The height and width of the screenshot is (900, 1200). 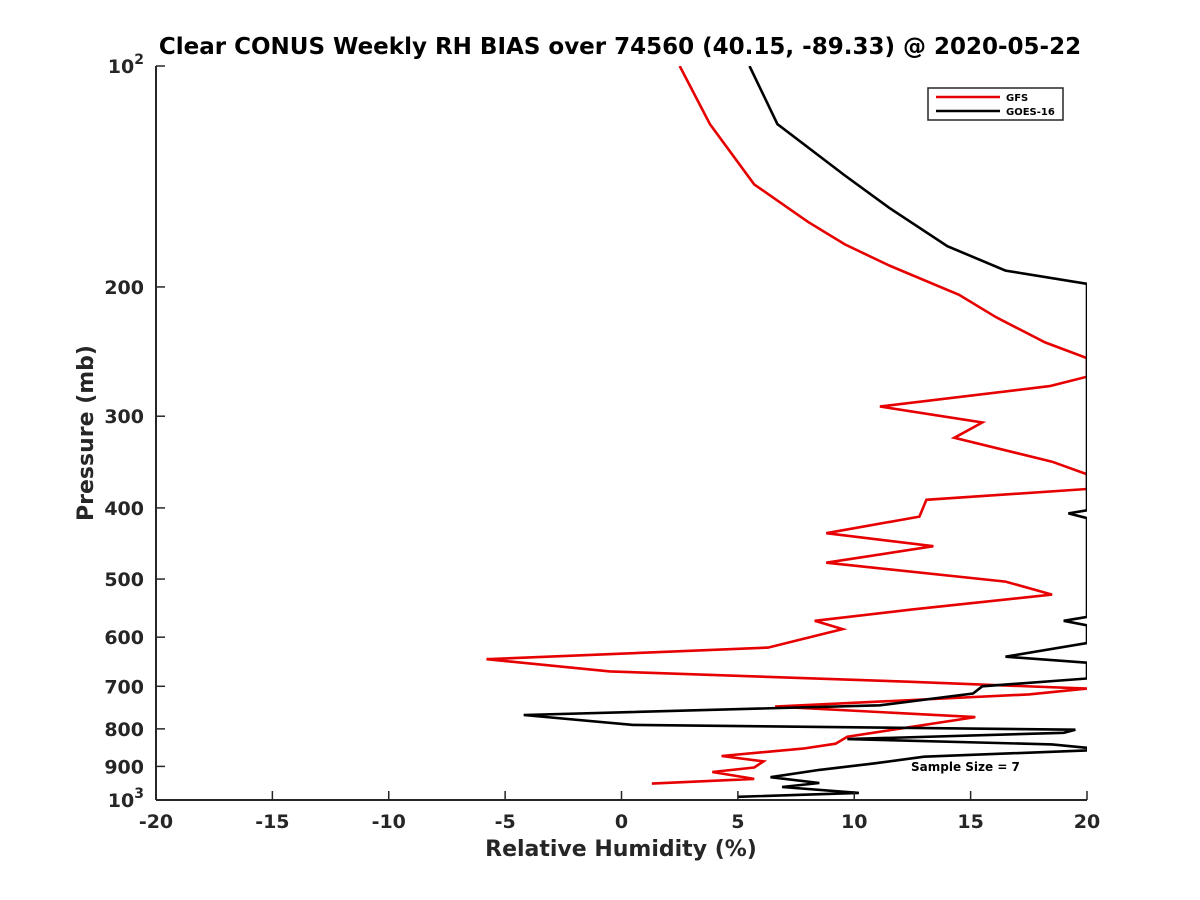 What do you see at coordinates (86, 433) in the screenshot?
I see `y-axis-label: Pressure (mb)` at bounding box center [86, 433].